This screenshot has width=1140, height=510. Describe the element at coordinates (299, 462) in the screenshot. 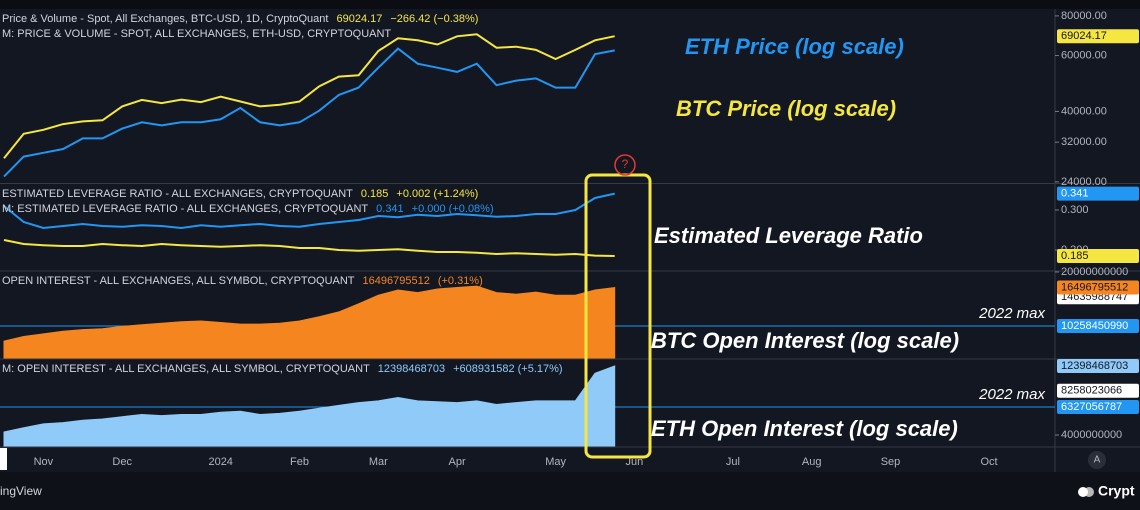

I see `x-tick-label: Feb` at that location.